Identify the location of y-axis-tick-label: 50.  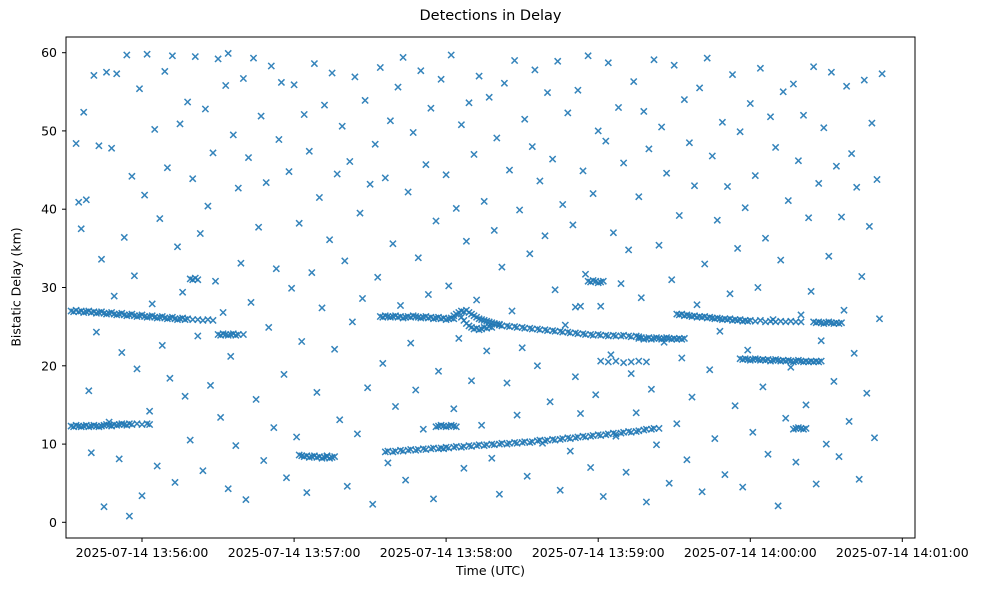
(49, 130).